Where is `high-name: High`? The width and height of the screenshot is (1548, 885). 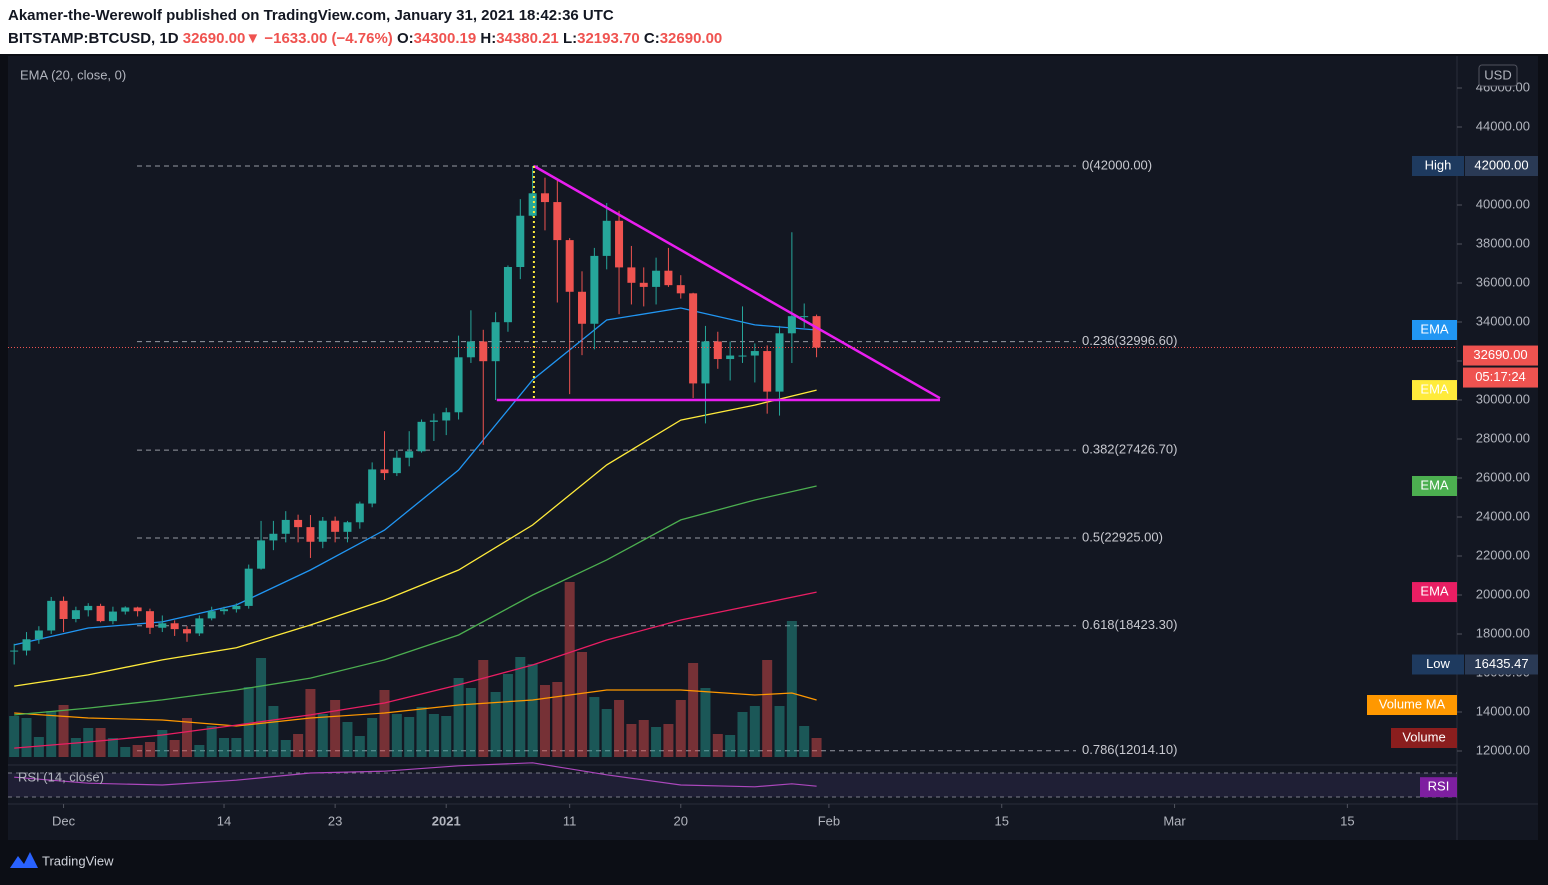
high-name: High is located at coordinates (1438, 164).